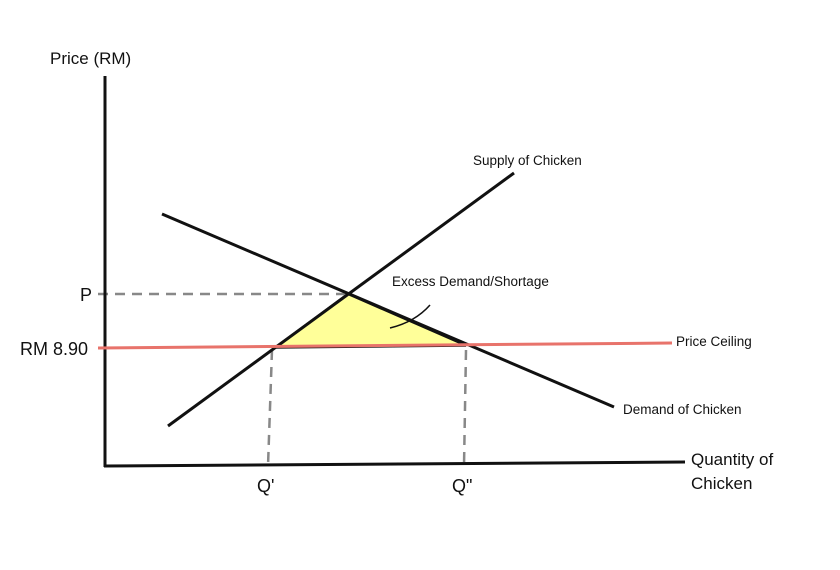 The width and height of the screenshot is (840, 570). What do you see at coordinates (682, 409) in the screenshot?
I see `demand-label: Demand of Chicken` at bounding box center [682, 409].